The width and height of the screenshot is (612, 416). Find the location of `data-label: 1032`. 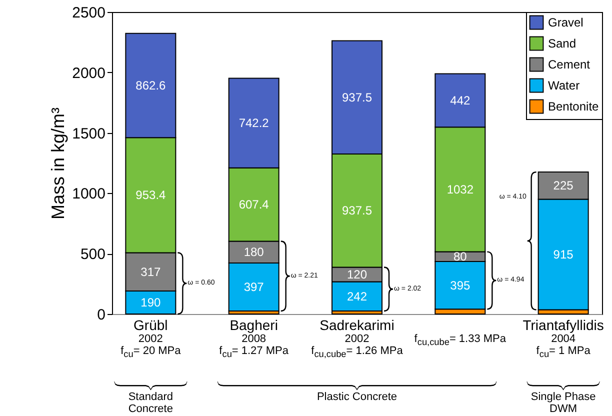

data-label: 1032 is located at coordinates (460, 189).